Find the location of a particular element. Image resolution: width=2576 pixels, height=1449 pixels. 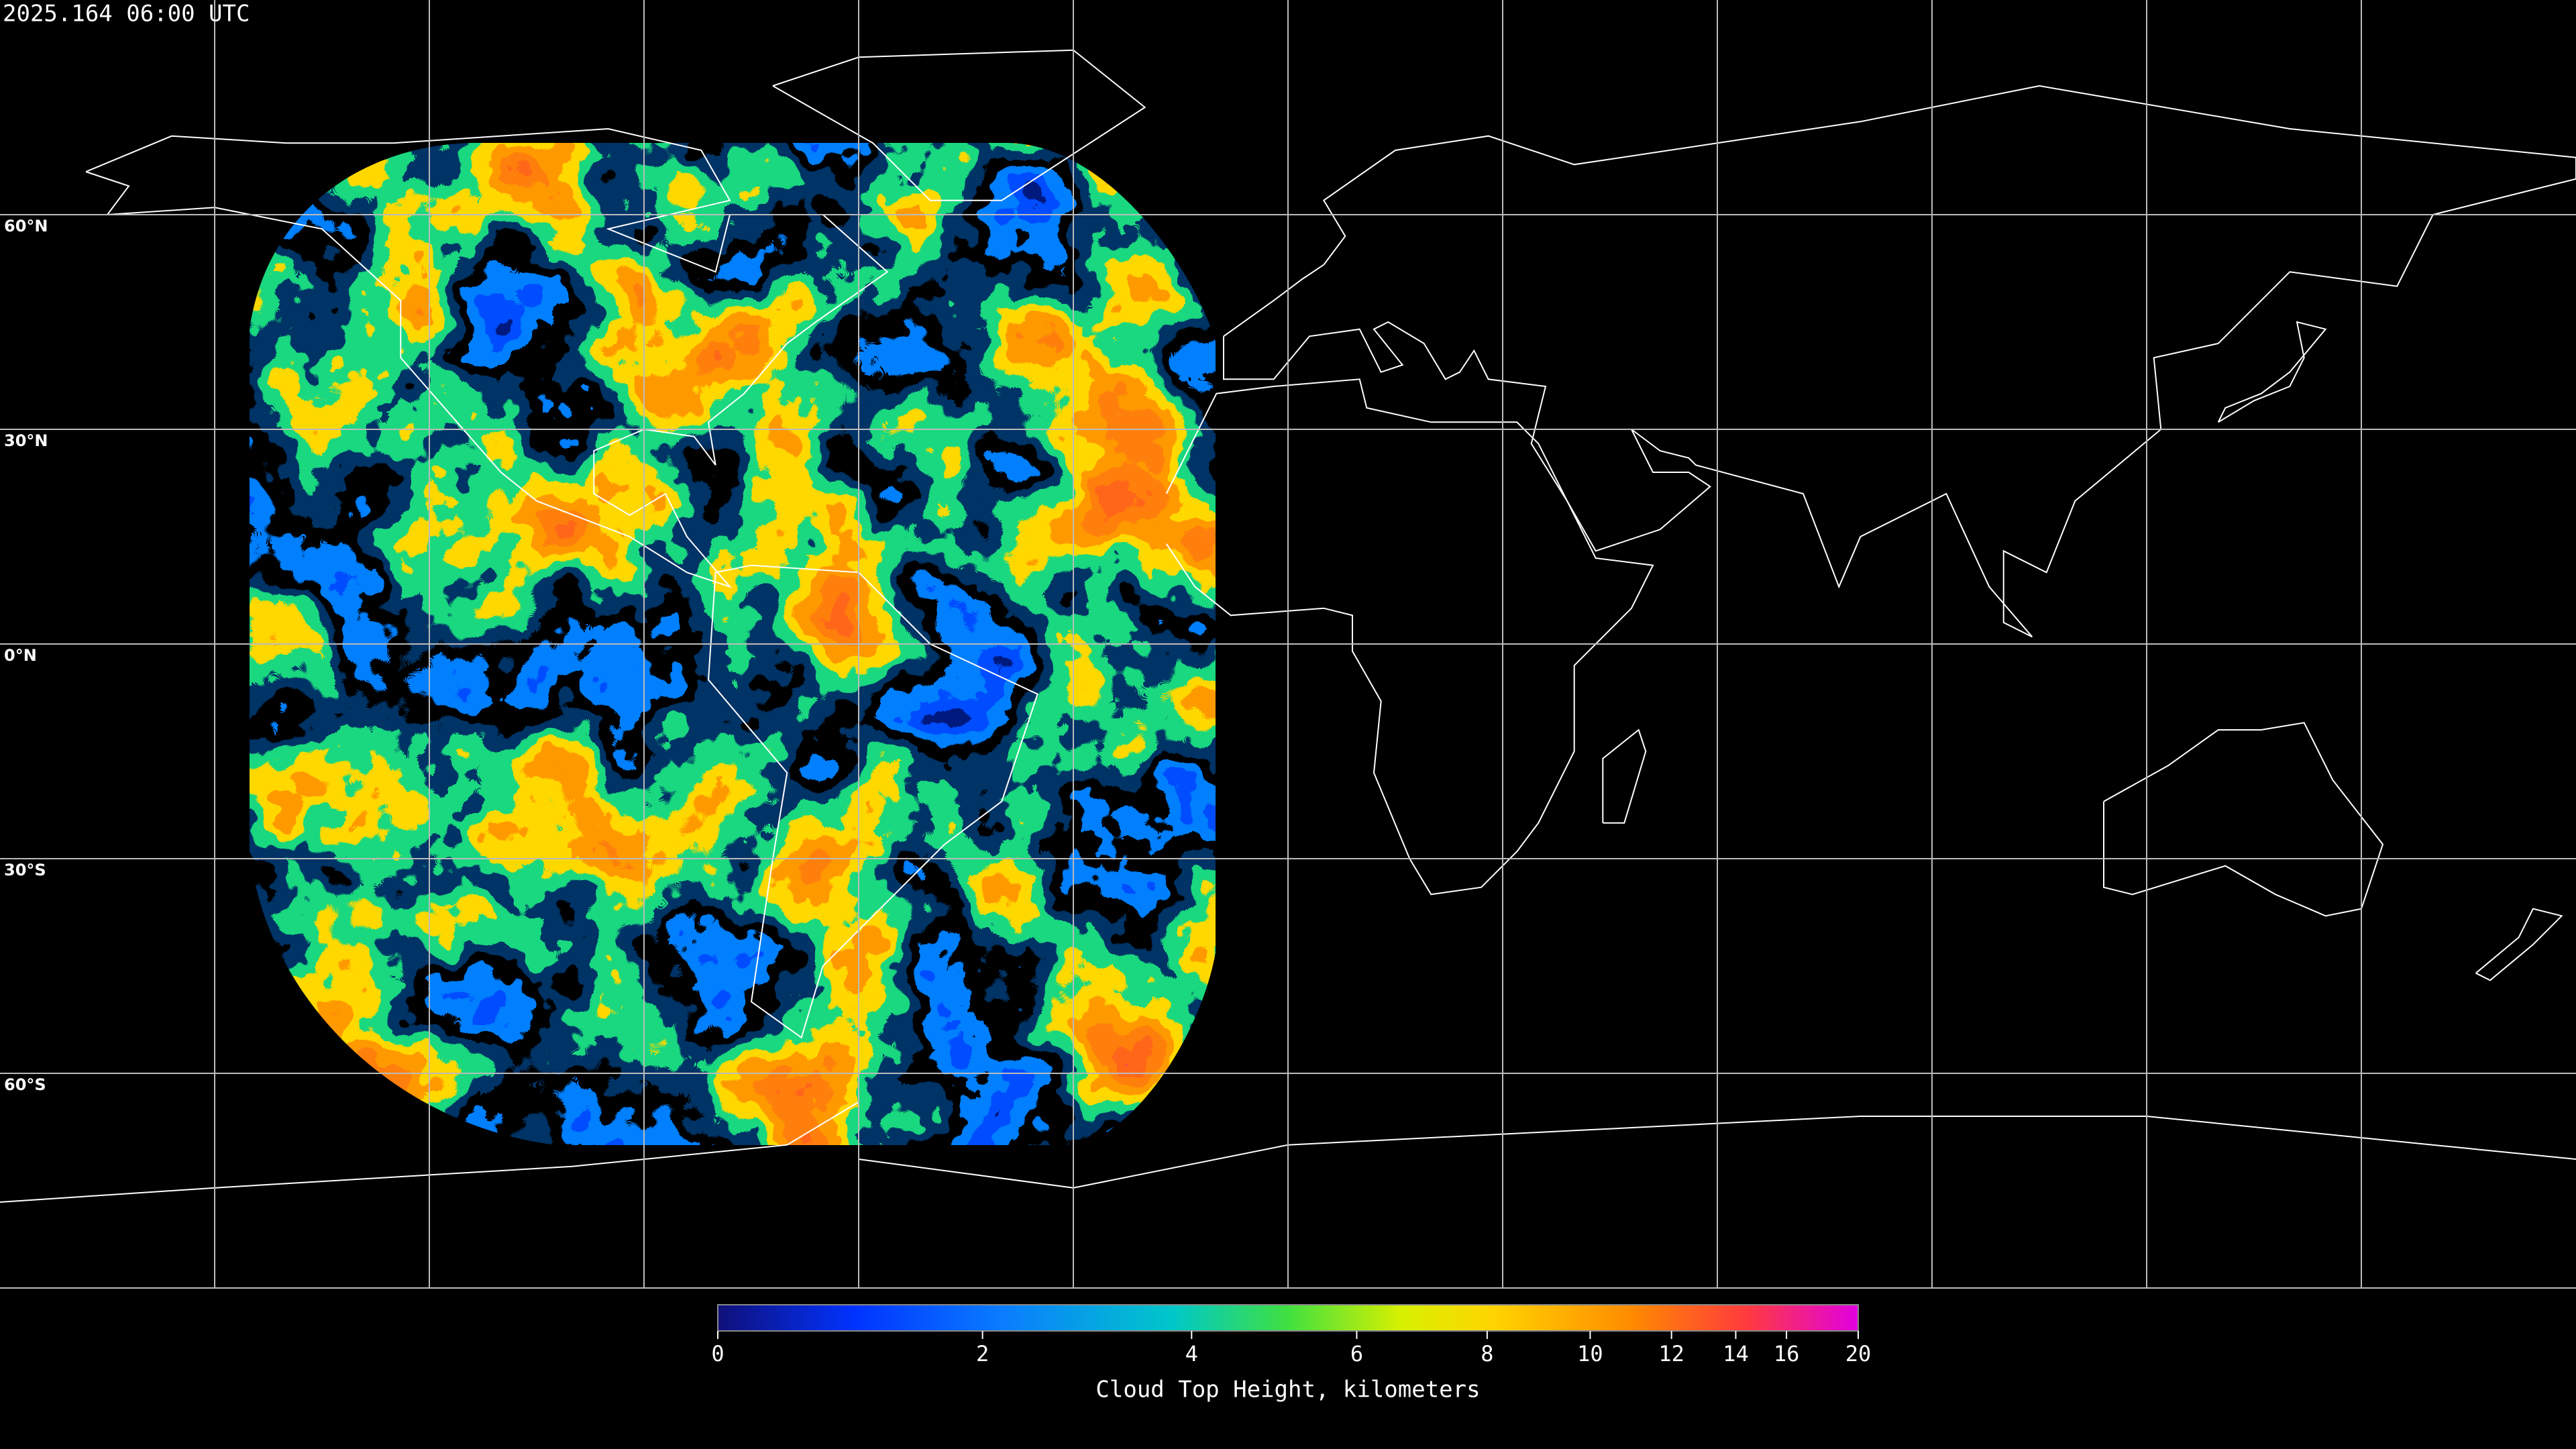

colorbar-tick-label: 8 is located at coordinates (1487, 1353).